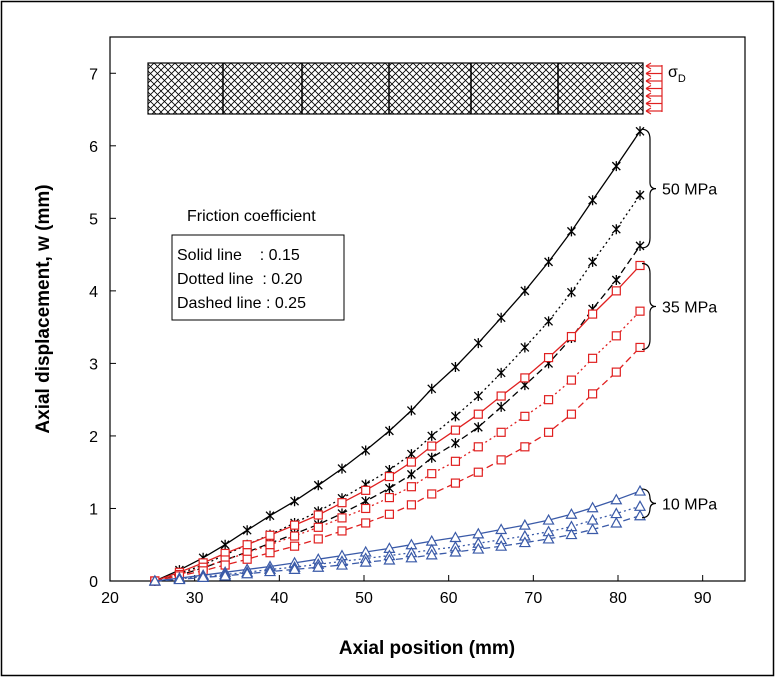 The height and width of the screenshot is (677, 775). Describe the element at coordinates (93, 74) in the screenshot. I see `y-tick-label: 7` at that location.